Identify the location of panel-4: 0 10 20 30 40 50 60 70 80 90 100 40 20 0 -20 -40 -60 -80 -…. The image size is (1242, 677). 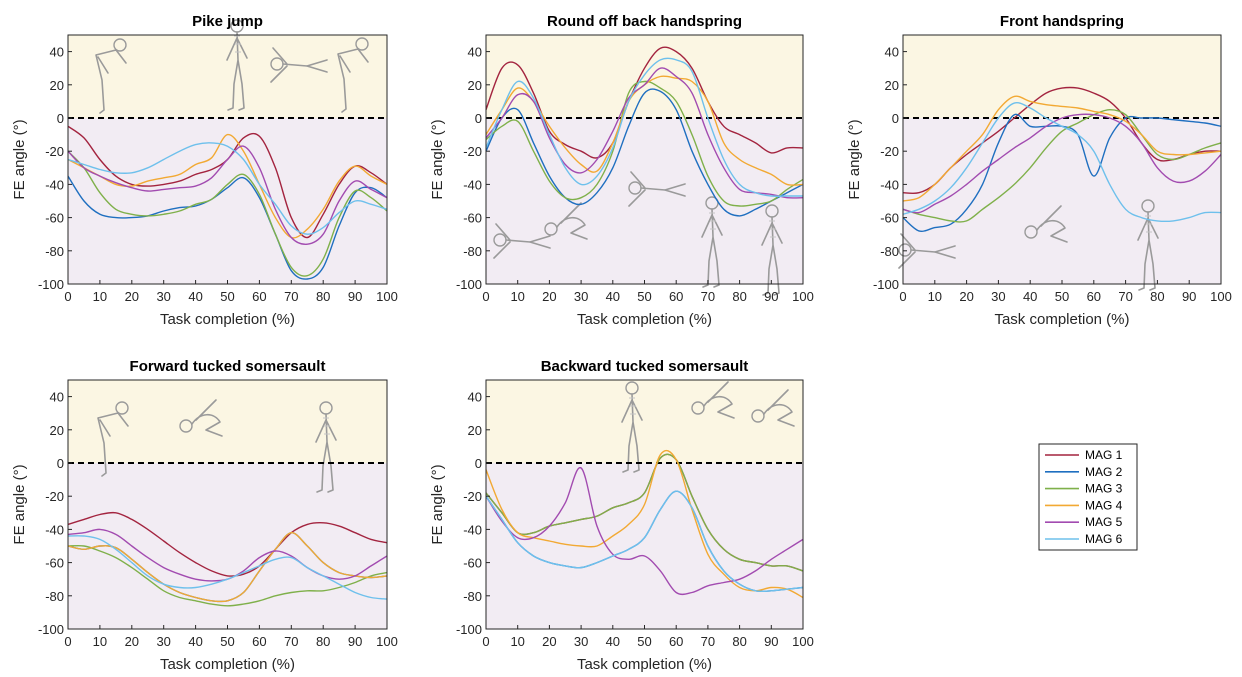
(204, 515).